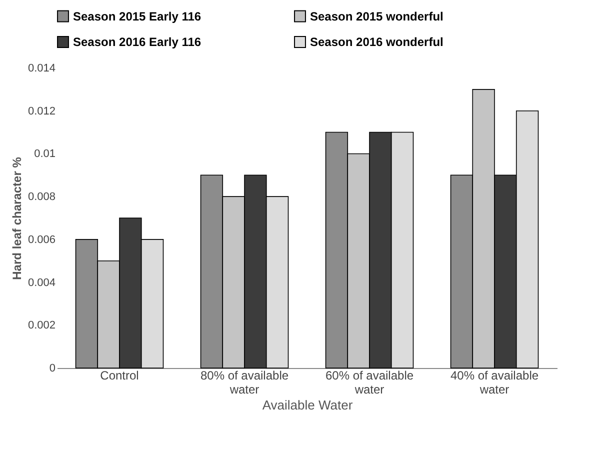  Describe the element at coordinates (377, 42) in the screenshot. I see `legend-label: Season 2016 wonderful` at that location.